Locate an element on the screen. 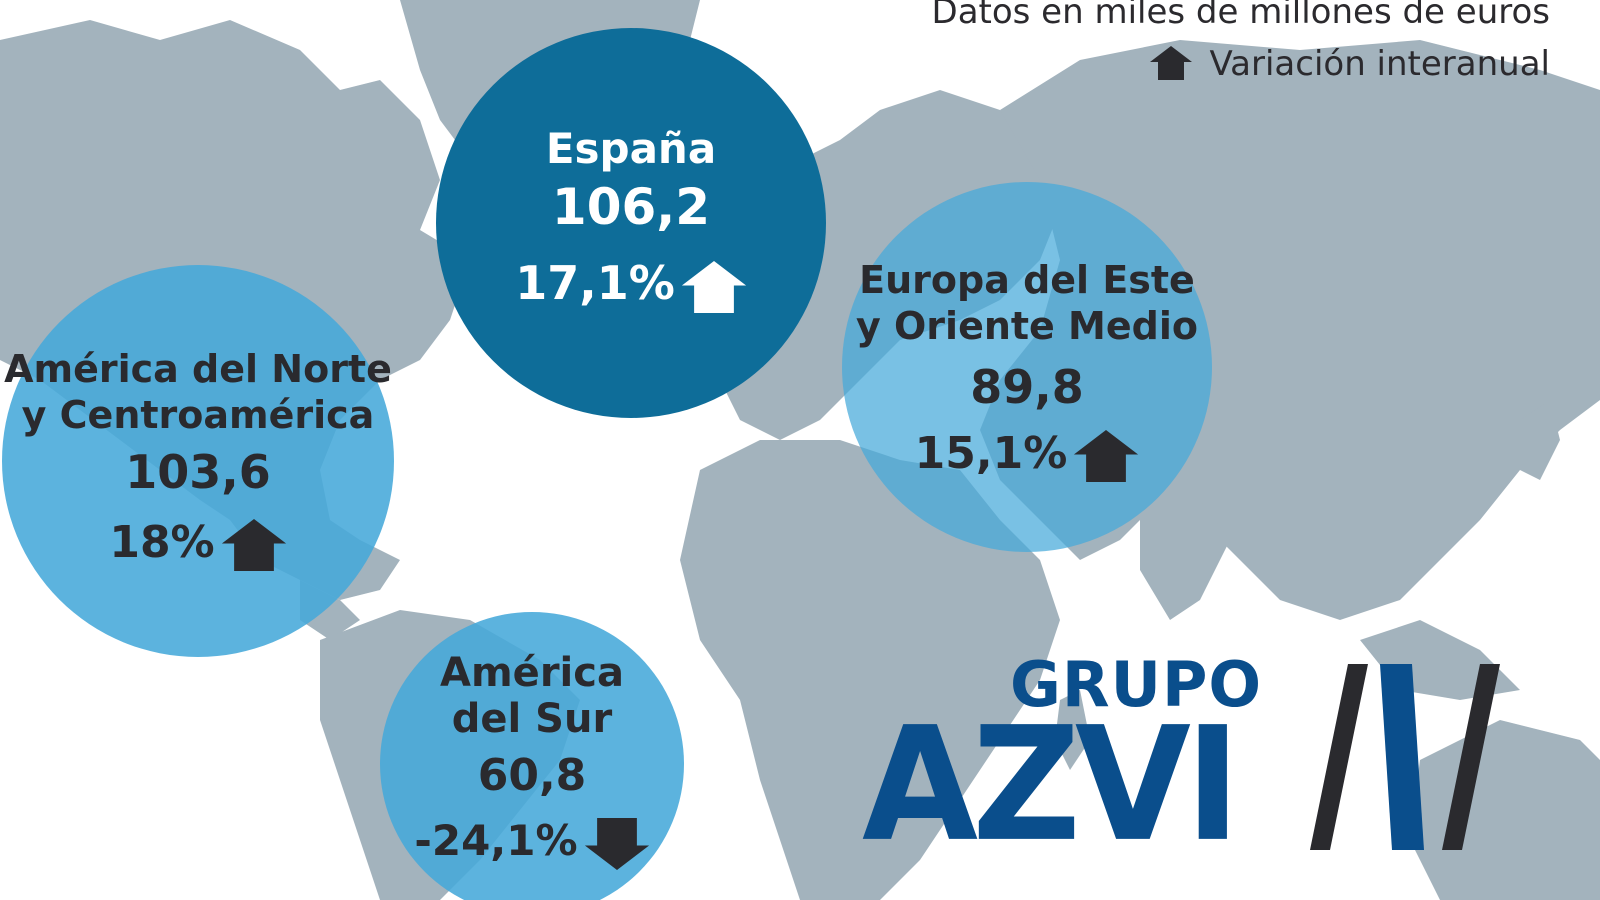 Image resolution: width=1600 pixels, height=900 pixels. legend-variation-row: Variación interanual is located at coordinates (1241, 64).